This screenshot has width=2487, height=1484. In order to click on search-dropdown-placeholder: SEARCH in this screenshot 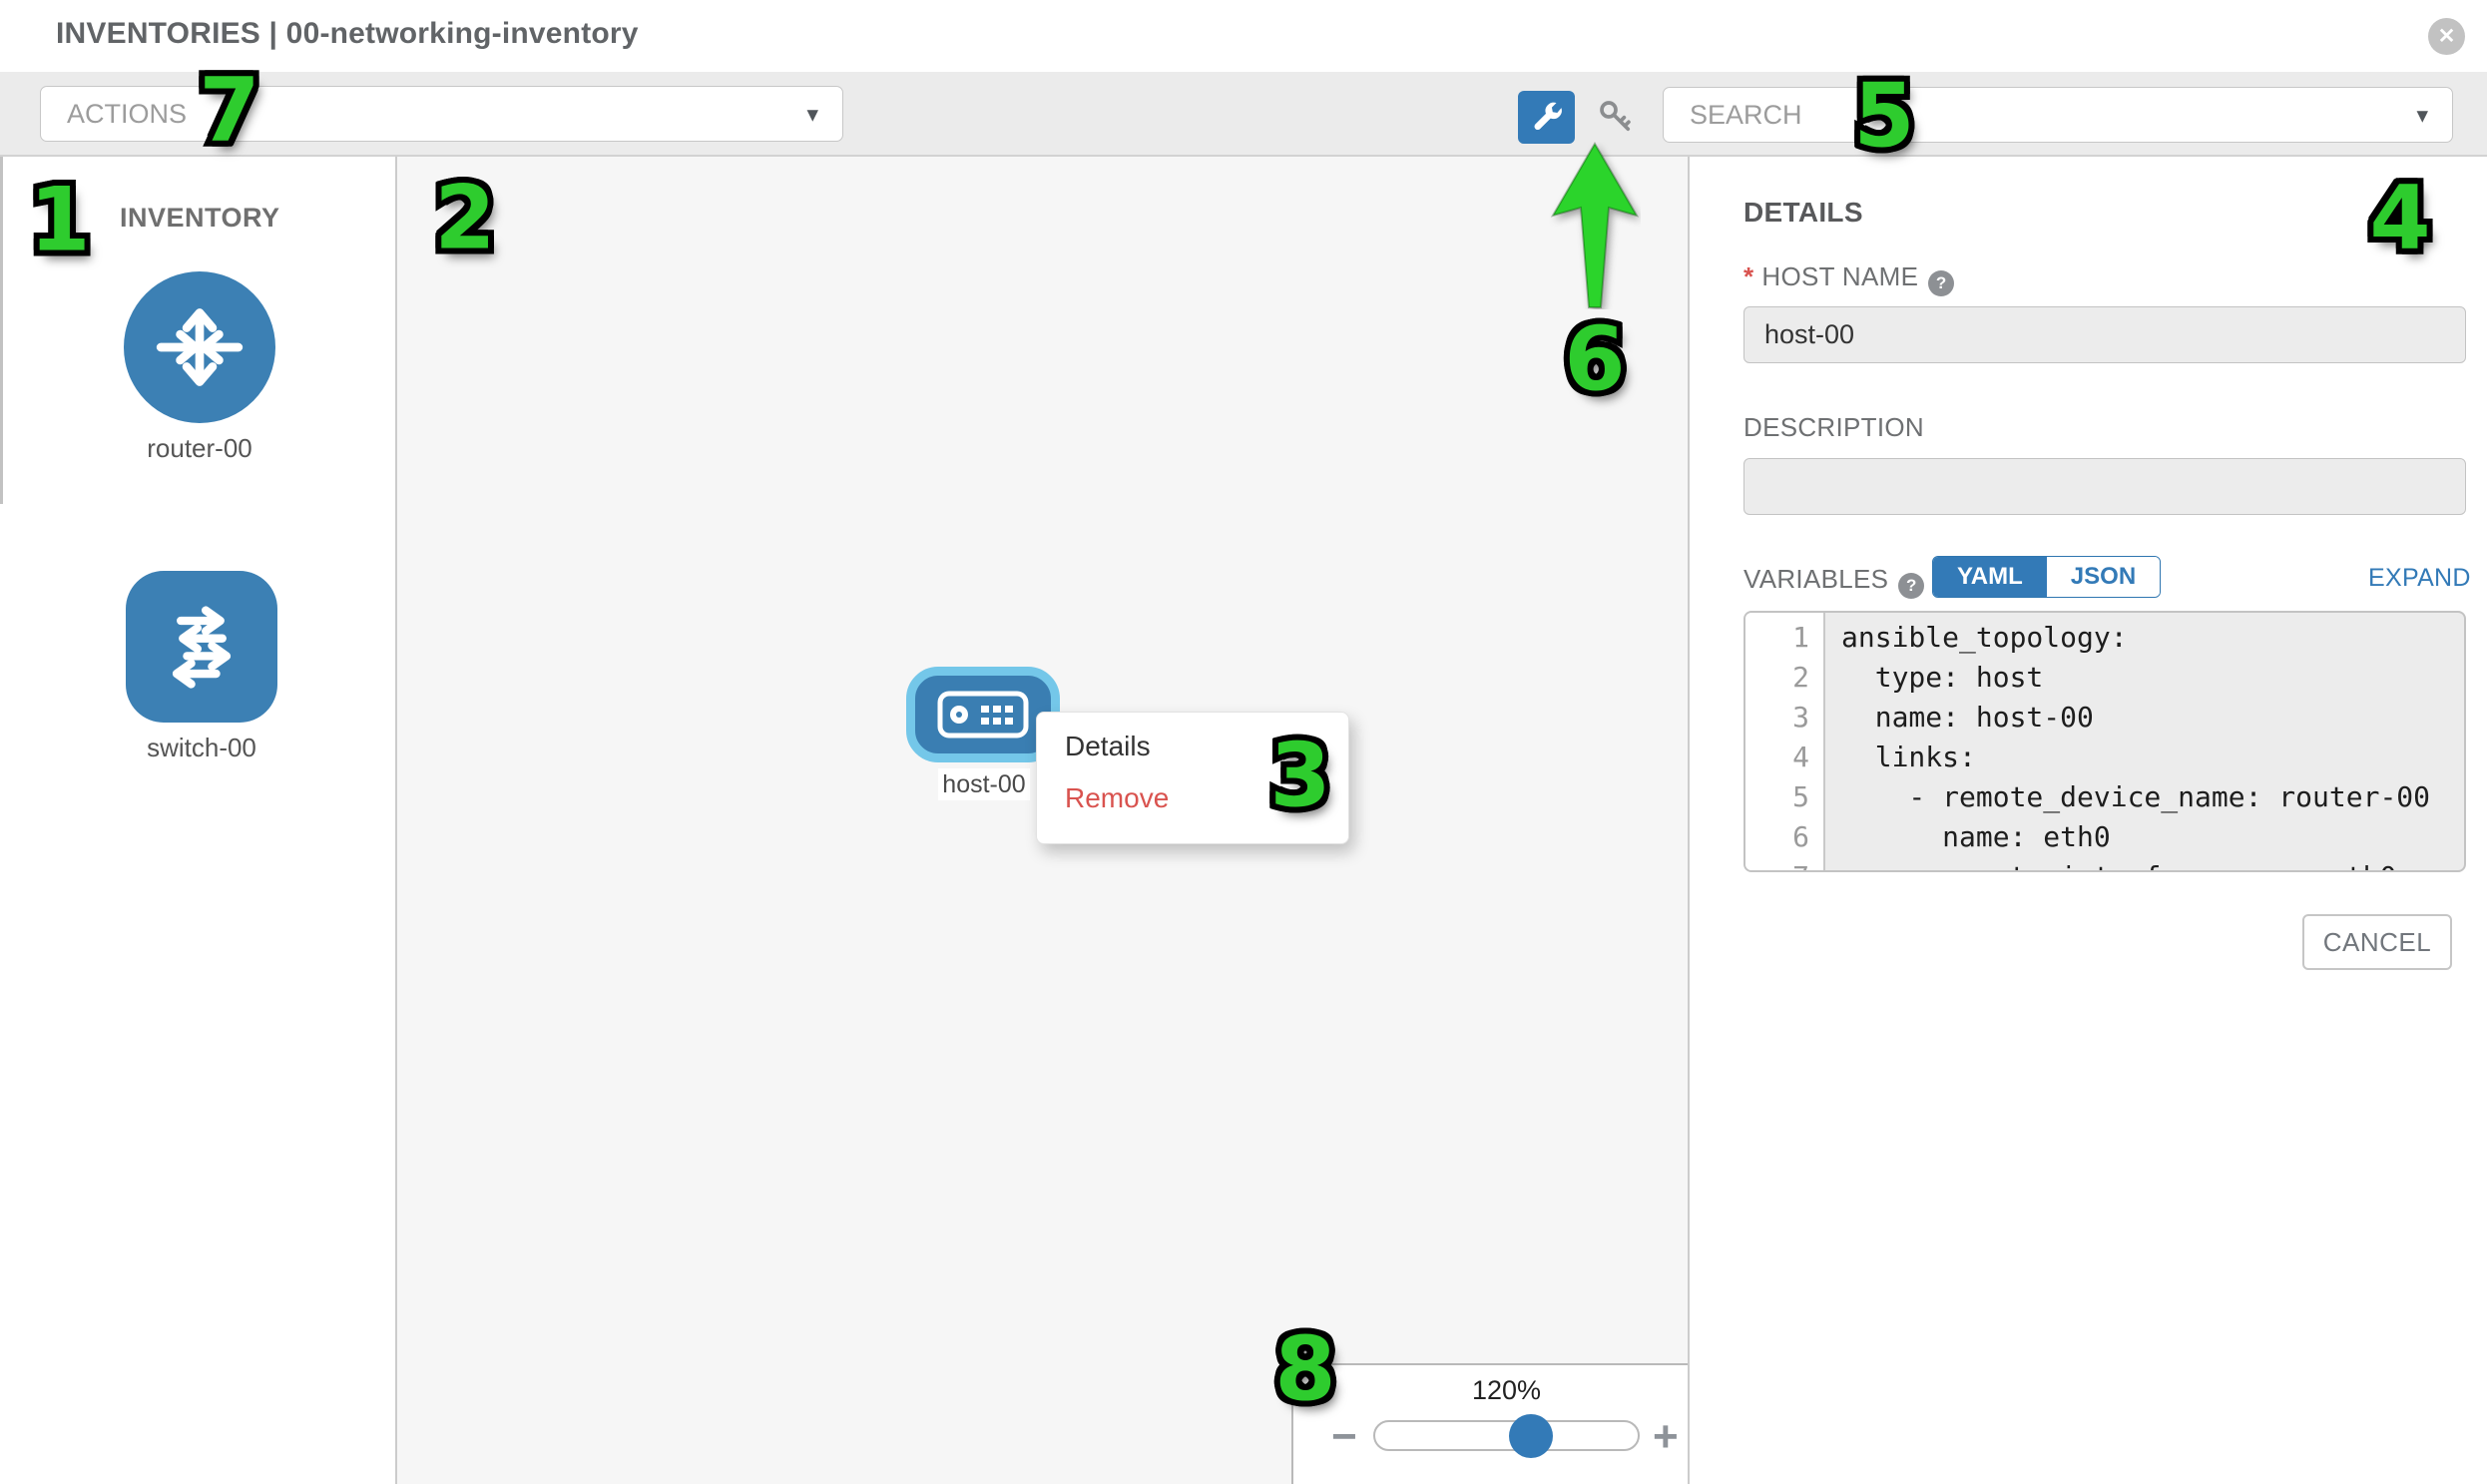, I will do `click(1746, 114)`.